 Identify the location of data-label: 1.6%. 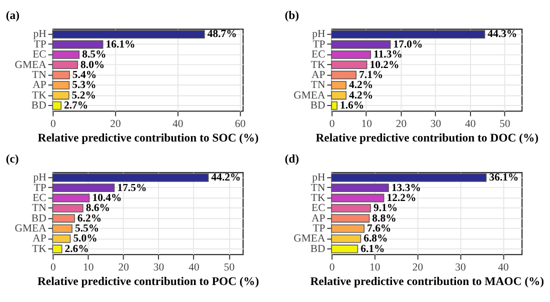
(352, 105).